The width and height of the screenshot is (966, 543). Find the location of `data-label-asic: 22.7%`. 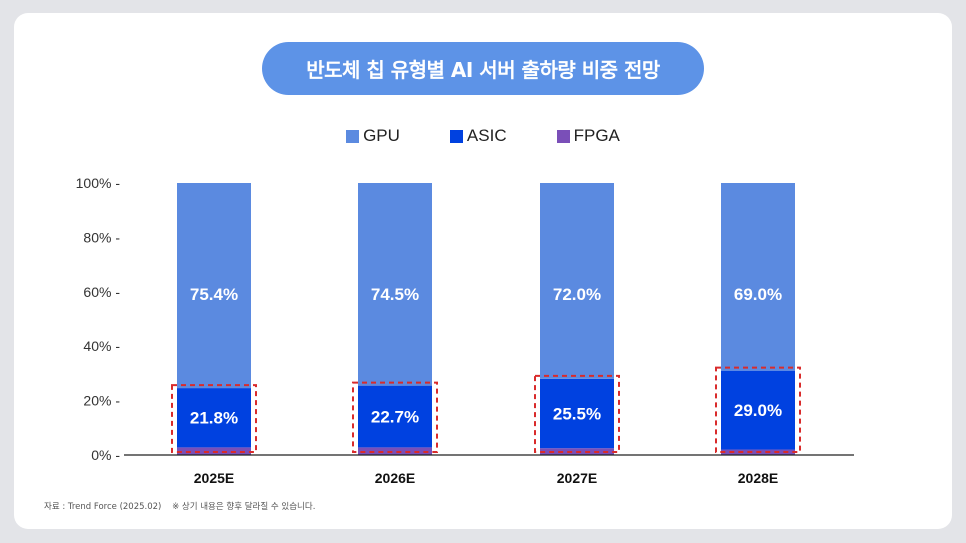

data-label-asic: 22.7% is located at coordinates (395, 417).